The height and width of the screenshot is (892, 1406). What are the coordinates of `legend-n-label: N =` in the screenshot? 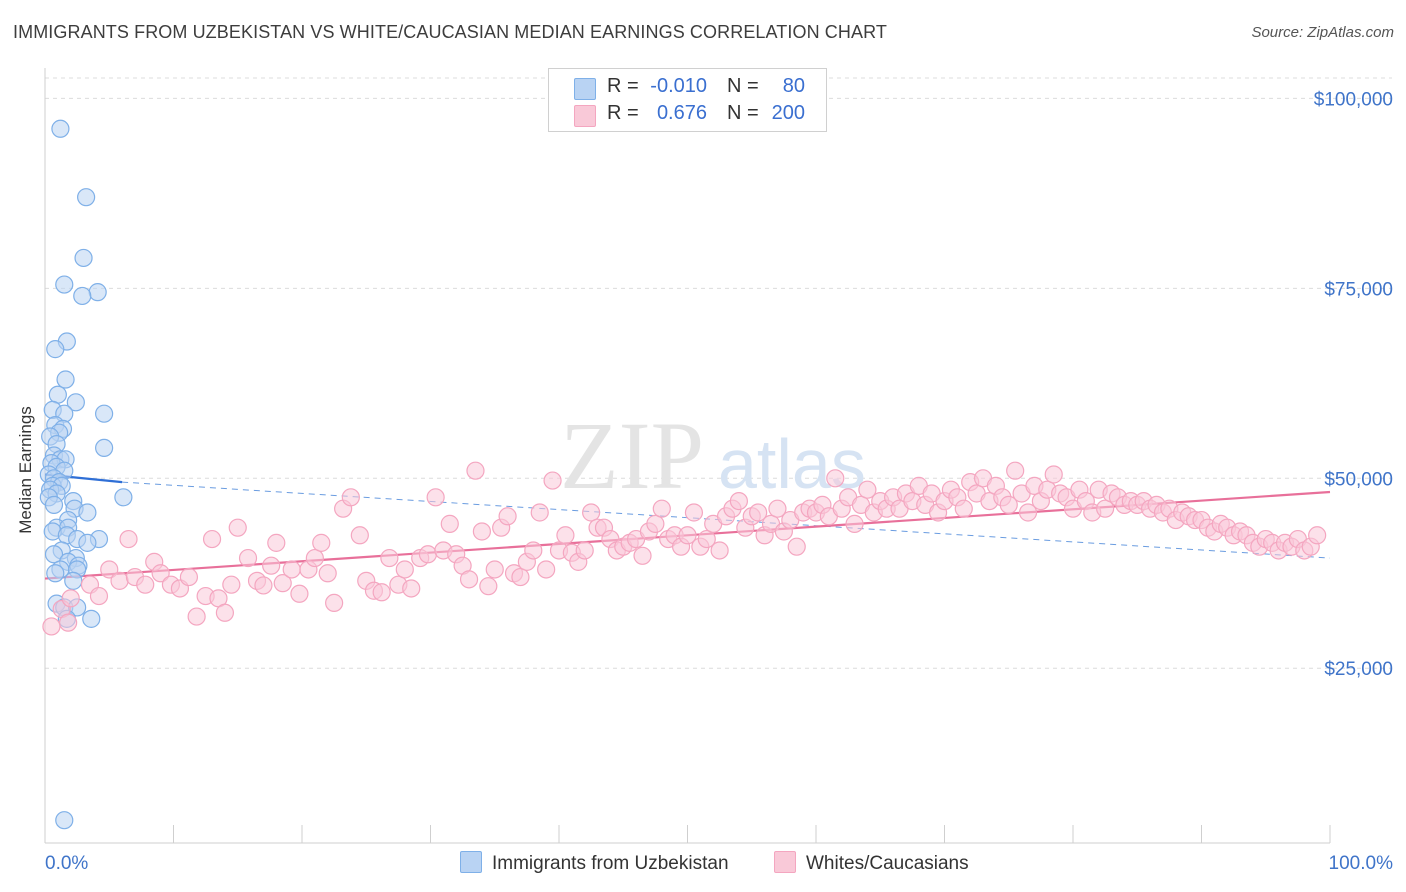 It's located at (743, 86).